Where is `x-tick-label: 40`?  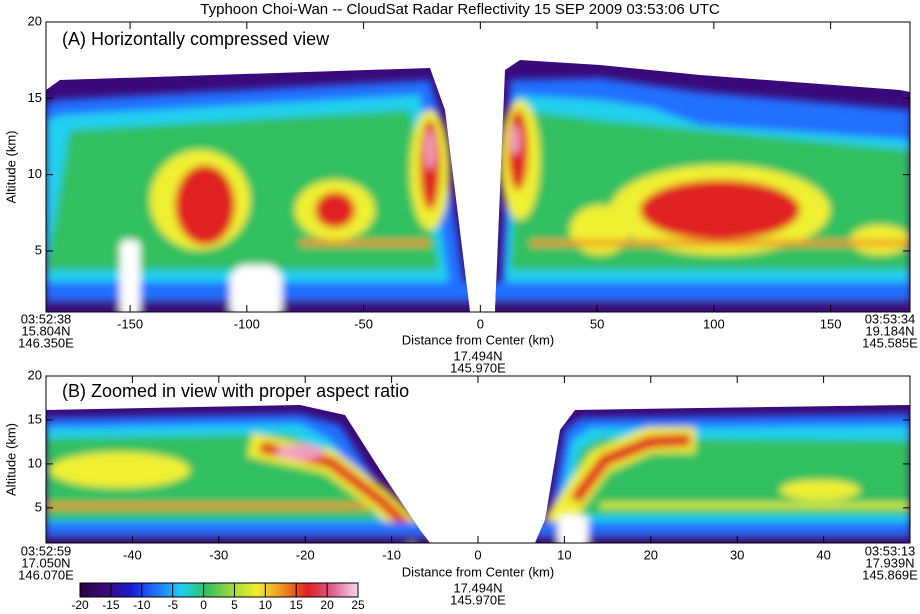
x-tick-label: 40 is located at coordinates (823, 554).